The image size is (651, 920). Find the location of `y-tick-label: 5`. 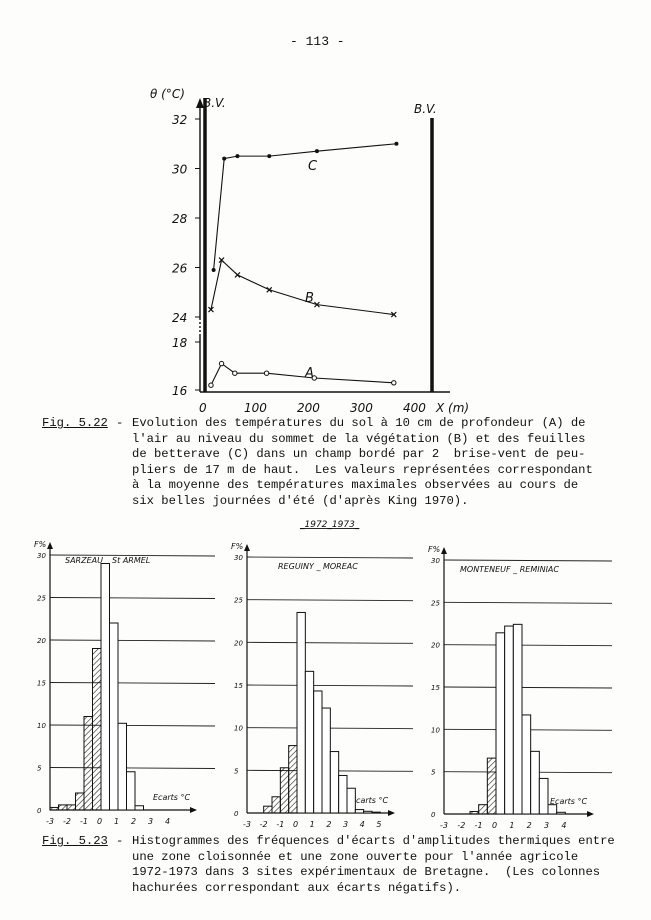

y-tick-label: 5 is located at coordinates (433, 773).